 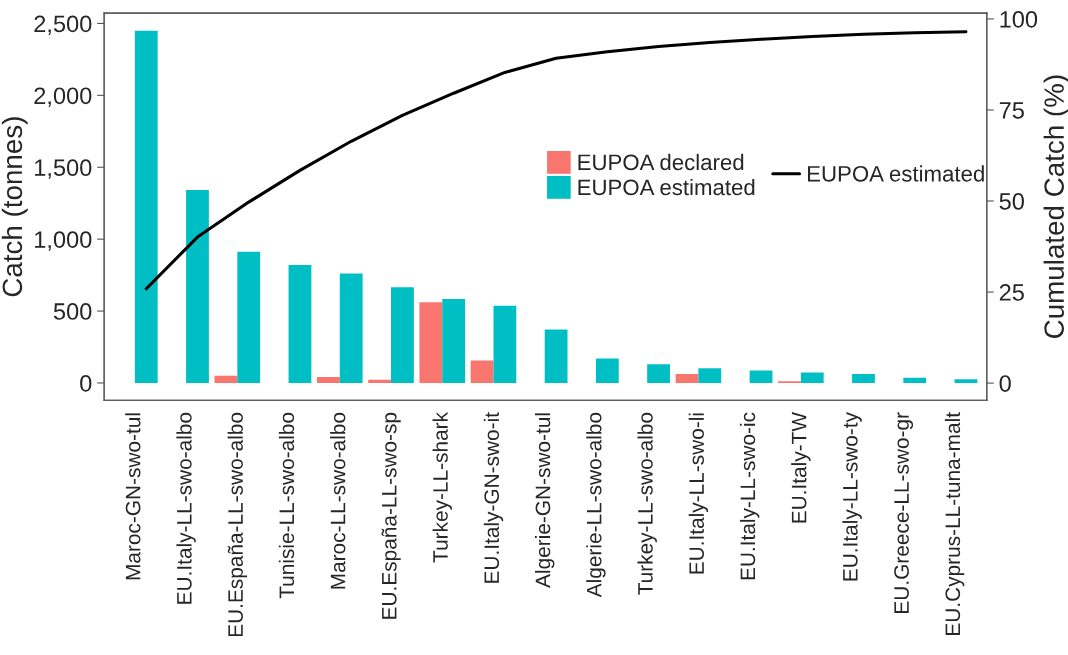 I want to click on y-axis-title: Catch (tonnes), so click(x=14, y=207).